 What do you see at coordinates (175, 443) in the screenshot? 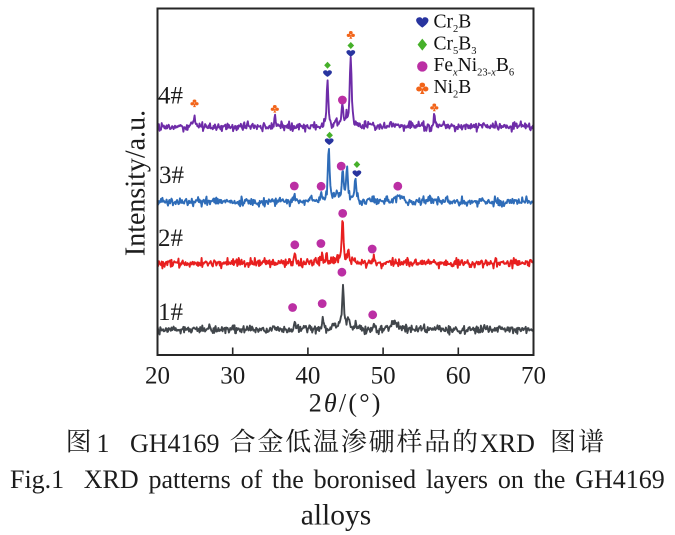
I see `svg-text: GH4169` at bounding box center [175, 443].